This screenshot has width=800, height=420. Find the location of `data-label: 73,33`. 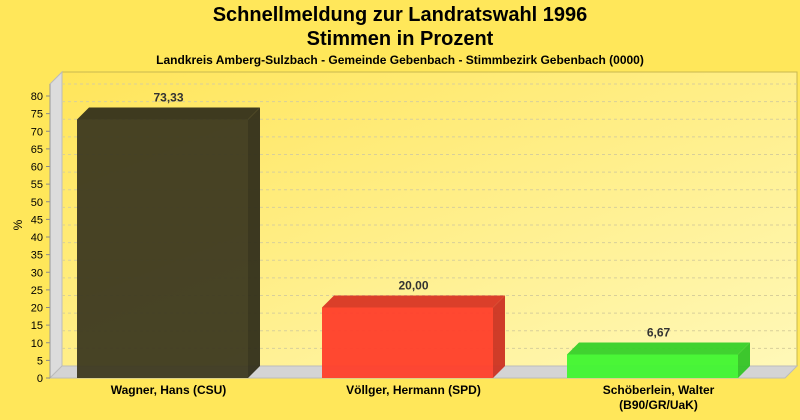

data-label: 73,33 is located at coordinates (168, 98).